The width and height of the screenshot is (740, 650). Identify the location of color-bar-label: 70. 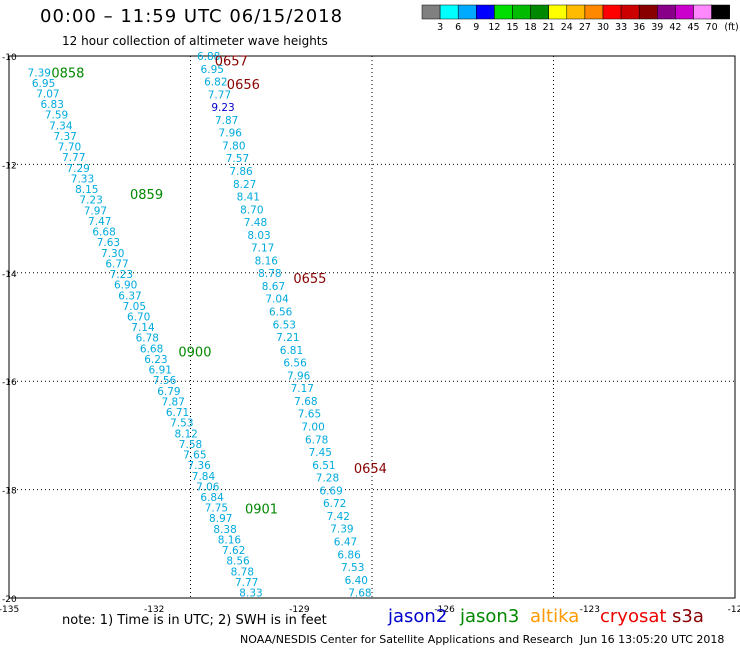
(712, 27).